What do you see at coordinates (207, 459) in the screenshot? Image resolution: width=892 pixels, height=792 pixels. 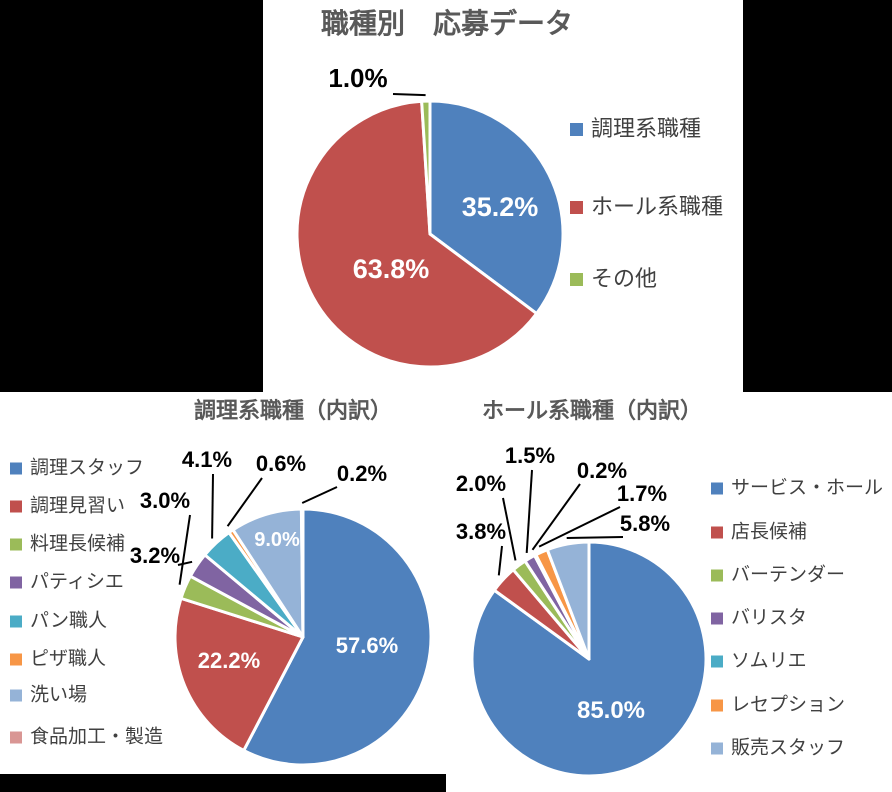 I see `data-label-パン職人: 4.1%` at bounding box center [207, 459].